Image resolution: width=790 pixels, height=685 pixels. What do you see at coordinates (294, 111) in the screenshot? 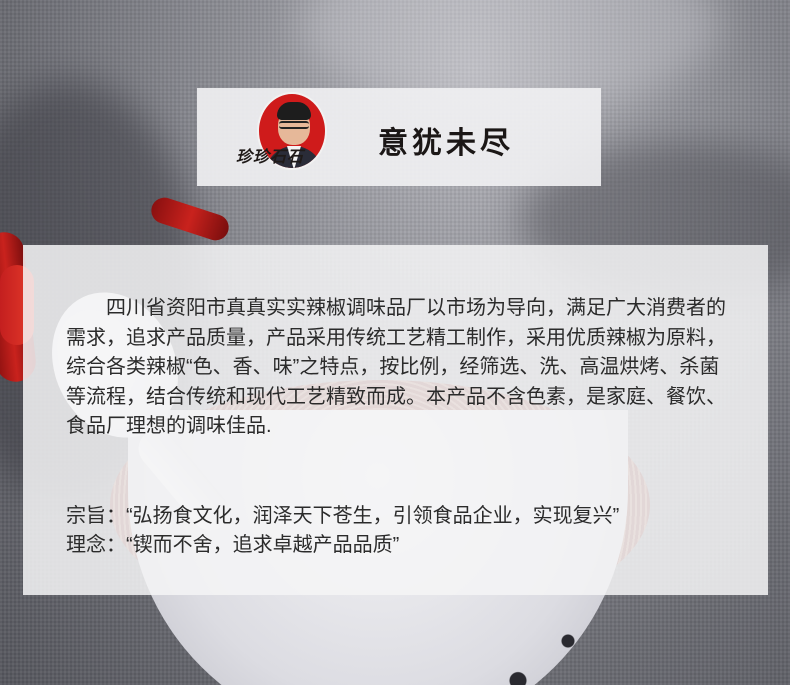
I see `portrait-hair` at bounding box center [294, 111].